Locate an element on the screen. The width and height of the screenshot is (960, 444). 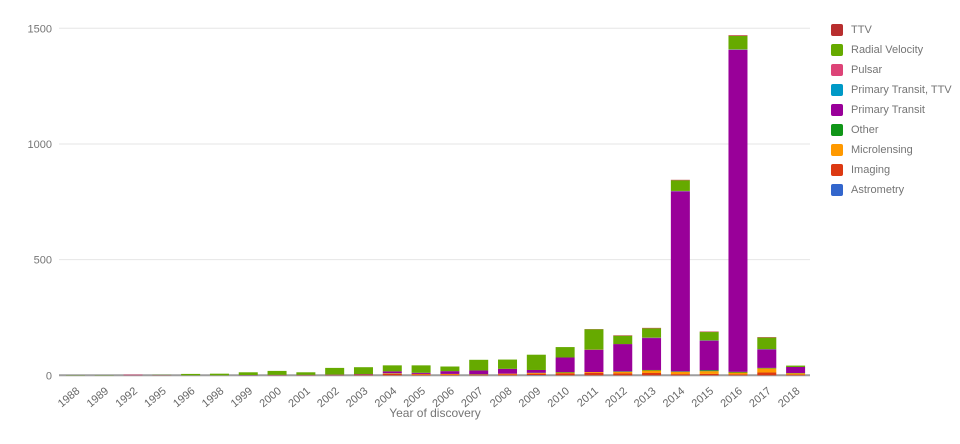
bar-2015 is located at coordinates (709, 353).